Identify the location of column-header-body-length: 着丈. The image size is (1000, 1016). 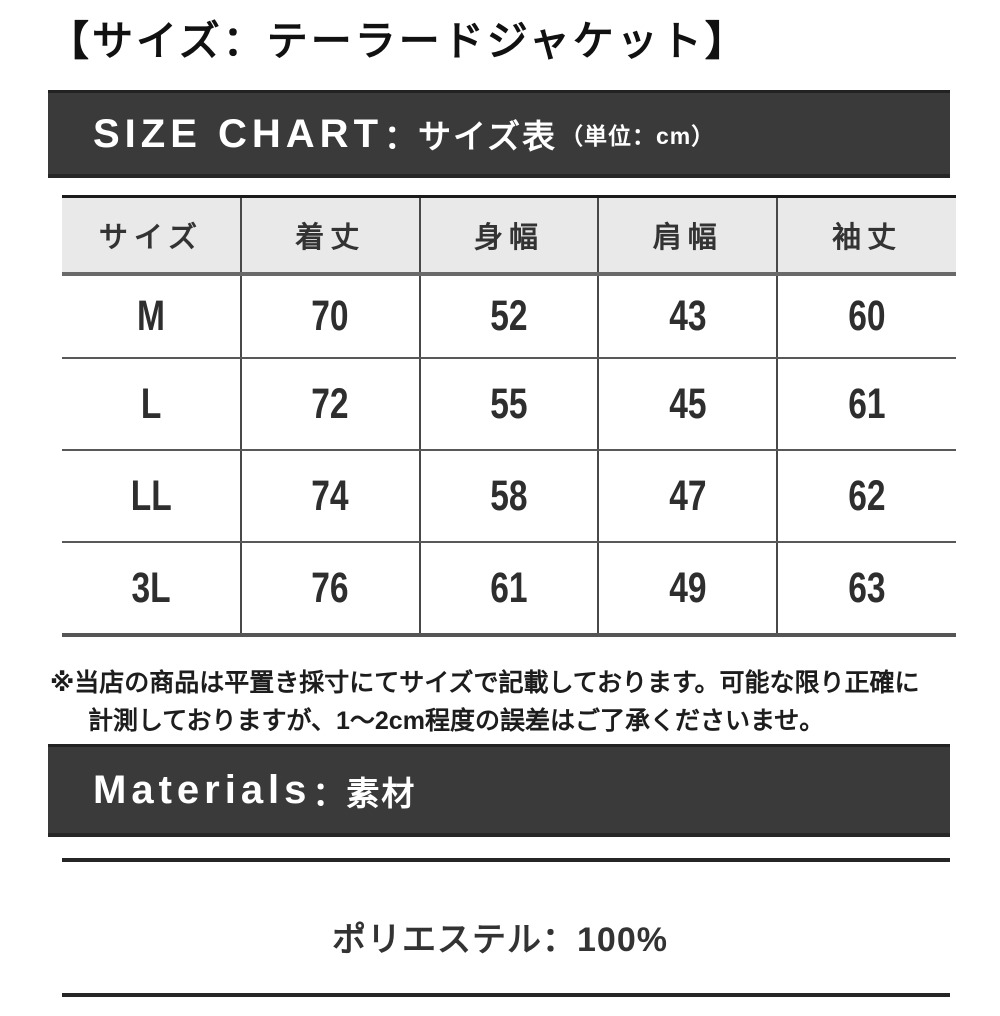
(329, 236).